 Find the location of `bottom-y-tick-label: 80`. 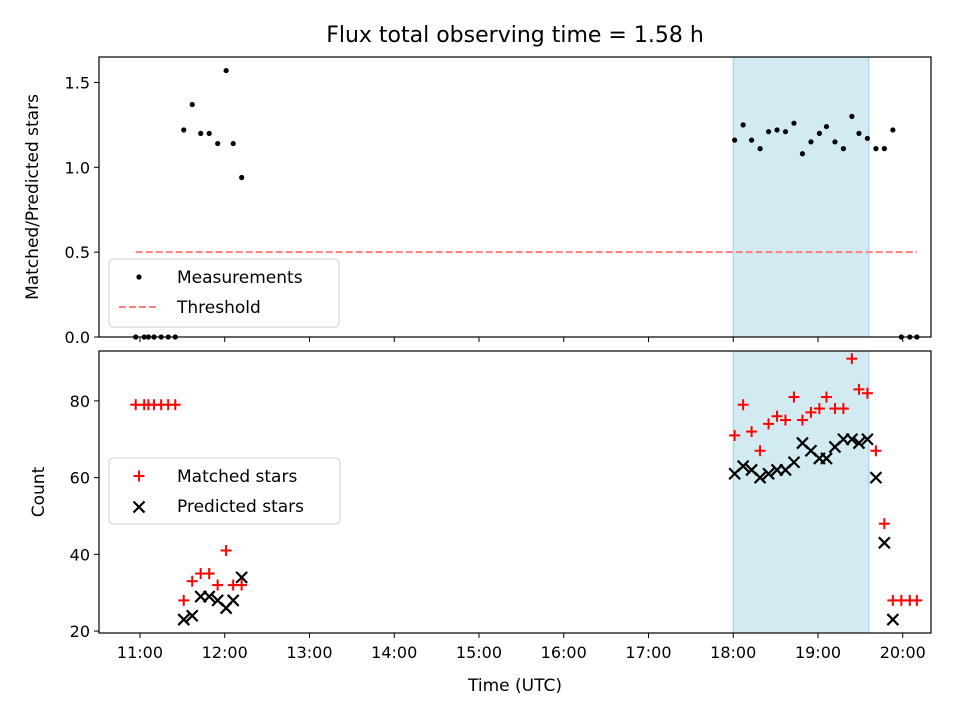

bottom-y-tick-label: 80 is located at coordinates (80, 401).